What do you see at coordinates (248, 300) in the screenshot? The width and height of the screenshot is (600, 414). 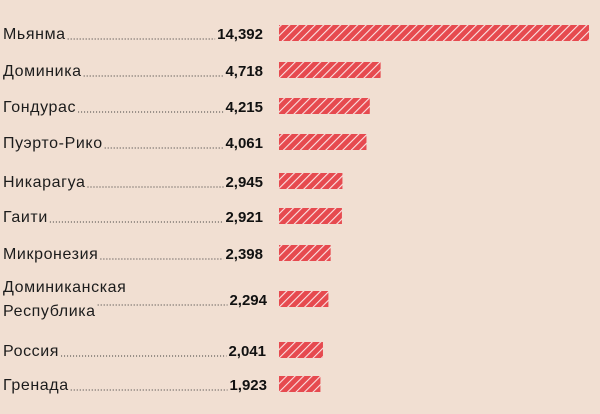 I see `value-label: 2,294` at bounding box center [248, 300].